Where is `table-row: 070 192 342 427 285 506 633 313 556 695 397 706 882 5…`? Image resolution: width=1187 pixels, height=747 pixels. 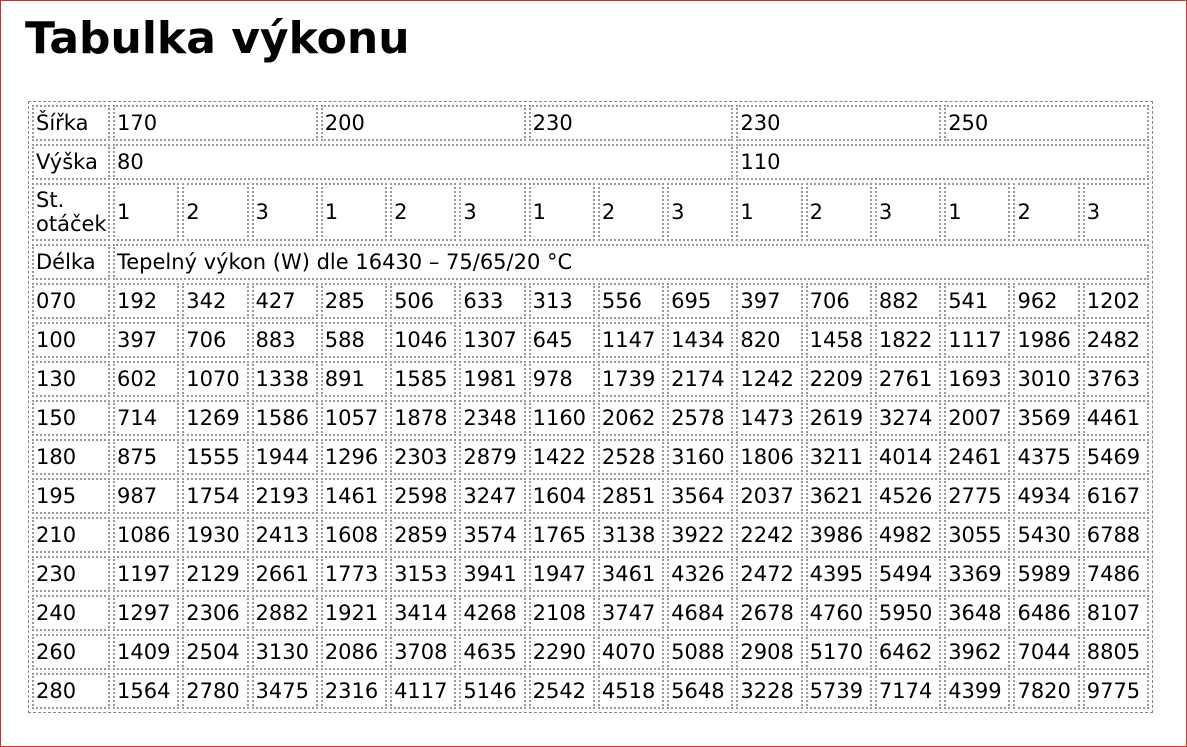
table-row: 070 192 342 427 285 506 633 313 556 695 397 706 882 5… is located at coordinates (590, 301).